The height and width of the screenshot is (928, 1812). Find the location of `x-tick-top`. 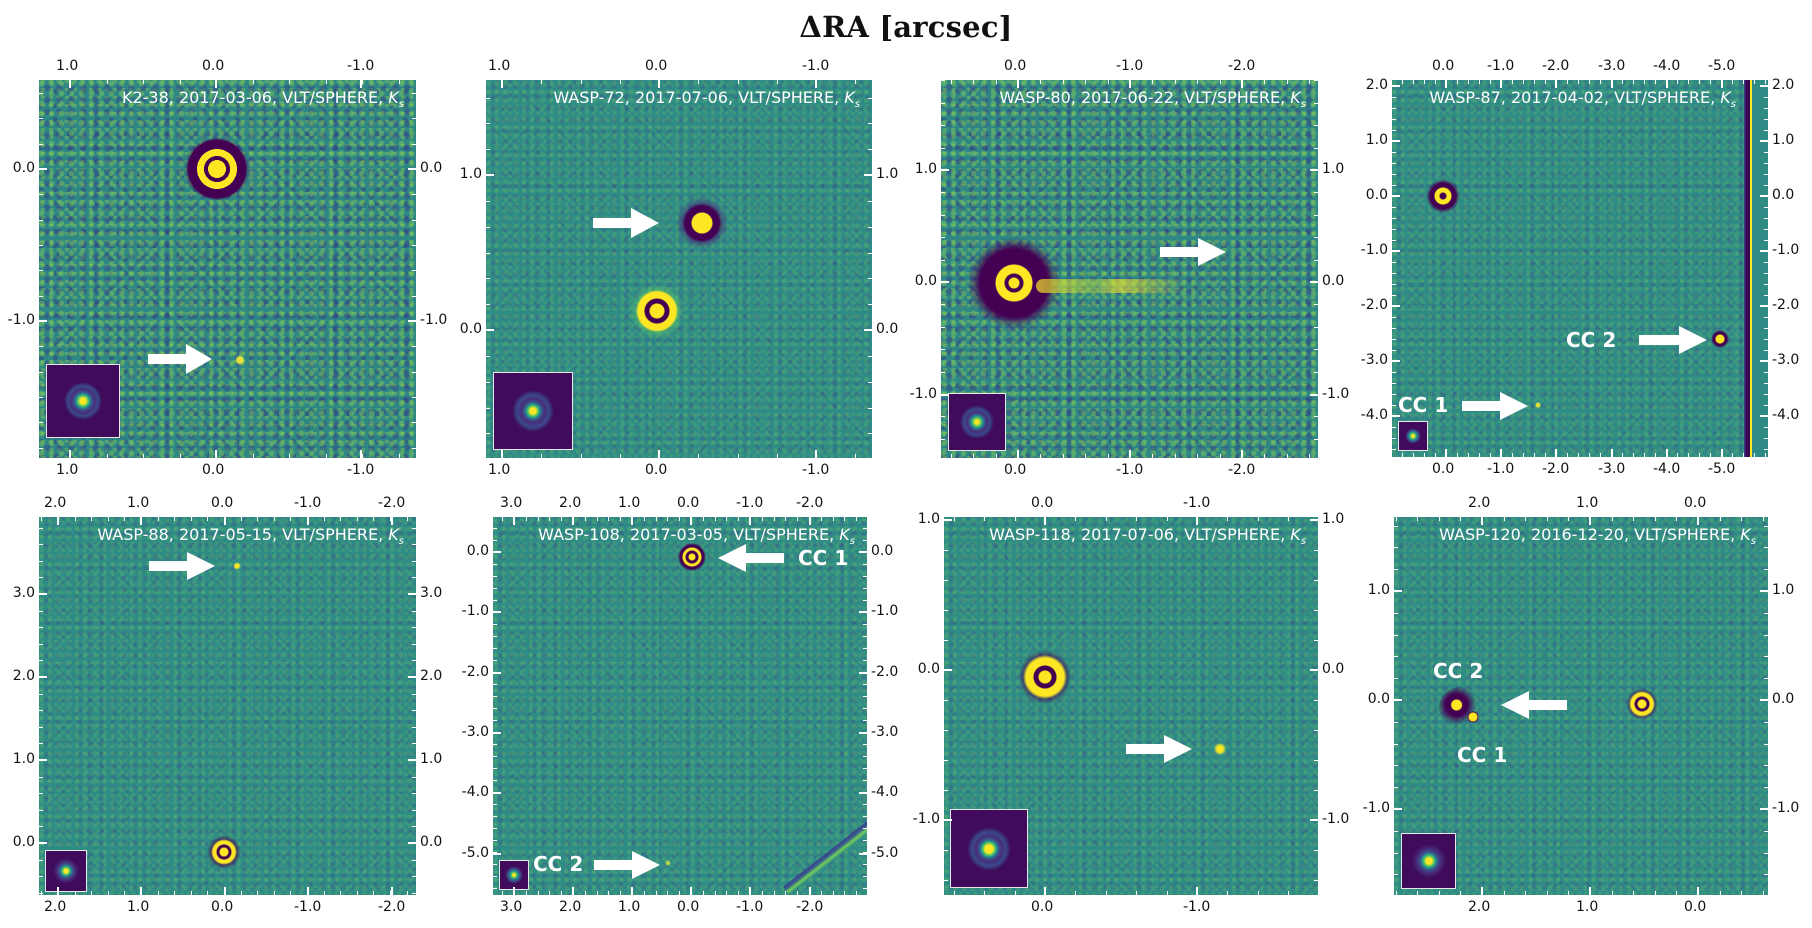

x-tick-top is located at coordinates (225, 521).